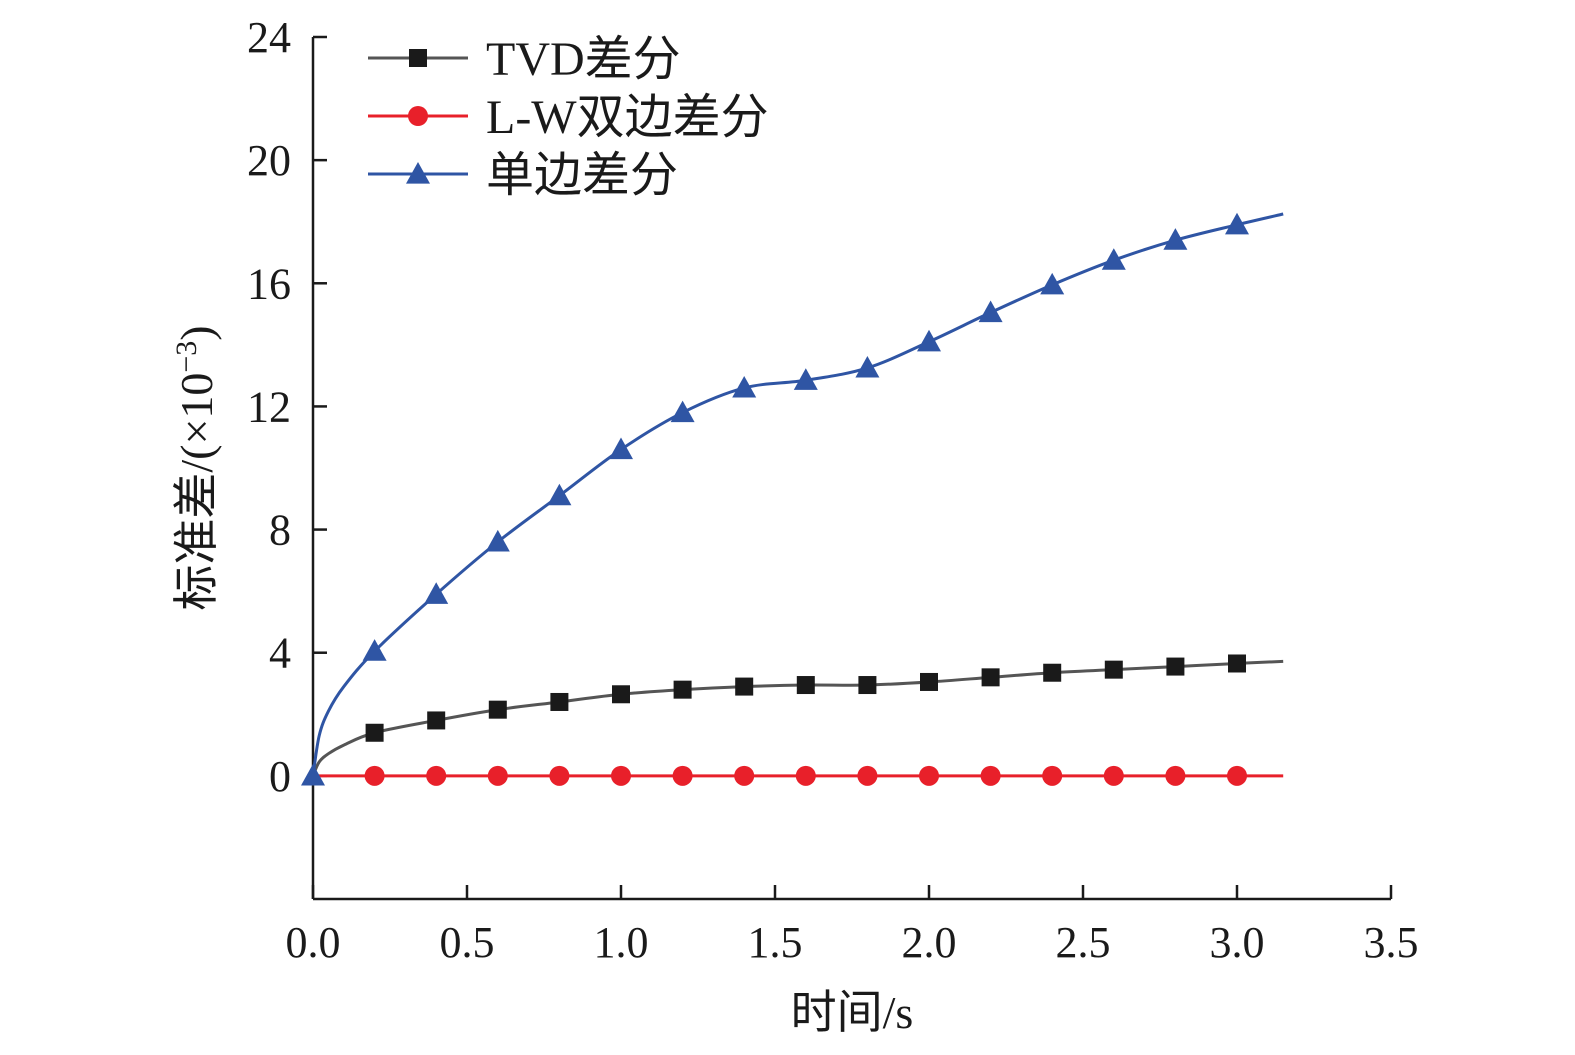  I want to click on y-tick-label: 20, so click(269, 160).